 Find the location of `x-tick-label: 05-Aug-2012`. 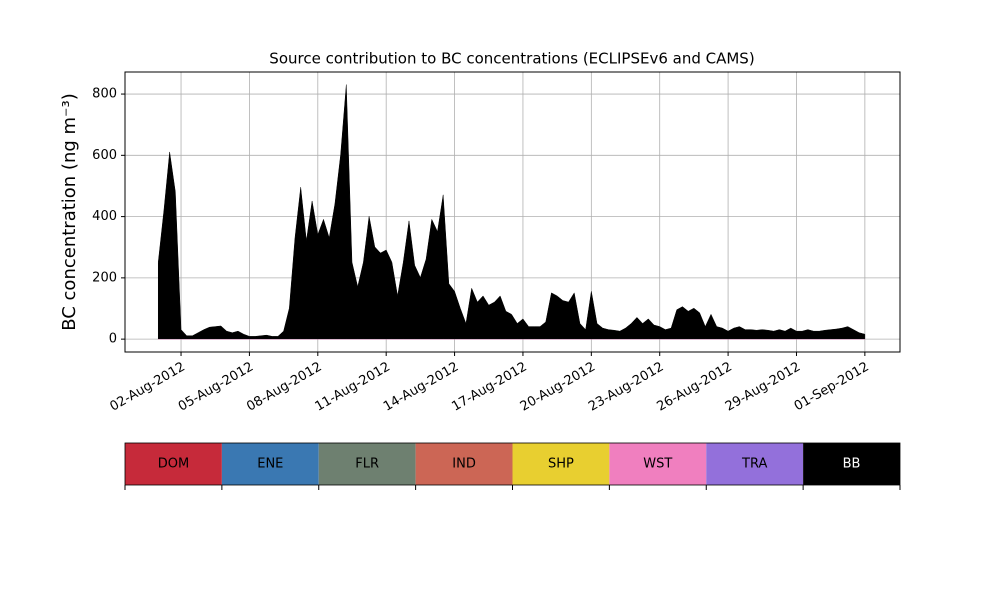

x-tick-label: 05-Aug-2012 is located at coordinates (216, 387).